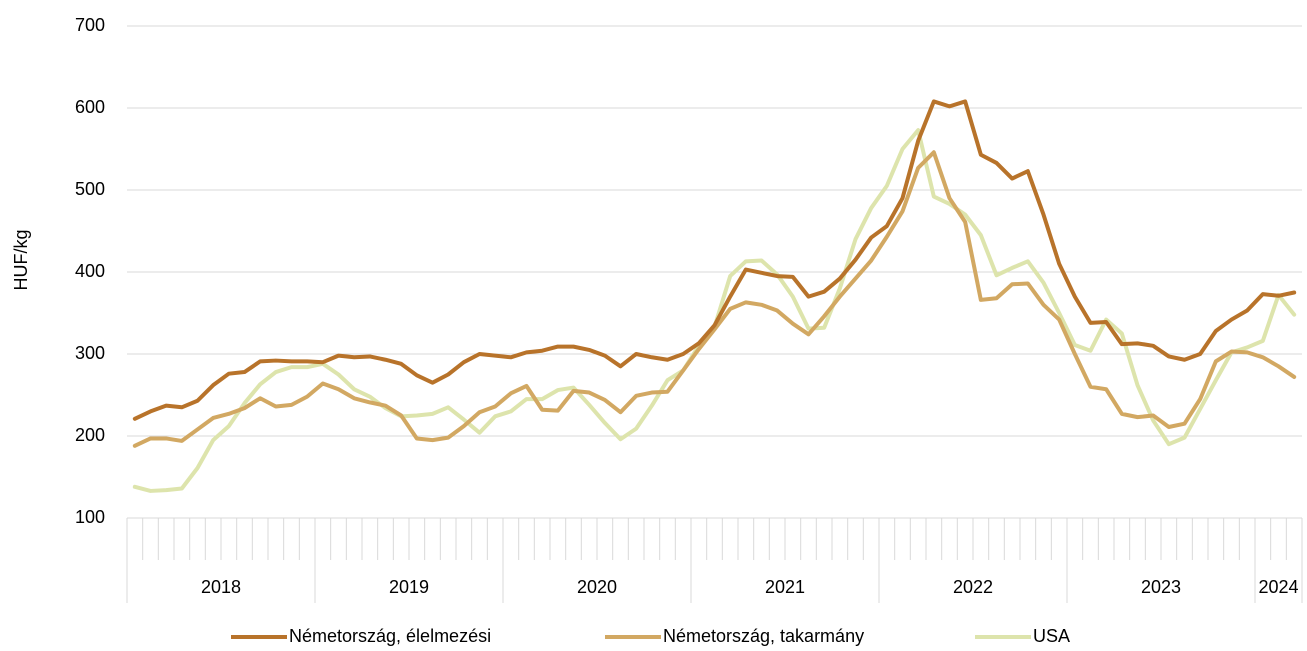  What do you see at coordinates (1161, 587) in the screenshot?
I see `x-group-label: 2023` at bounding box center [1161, 587].